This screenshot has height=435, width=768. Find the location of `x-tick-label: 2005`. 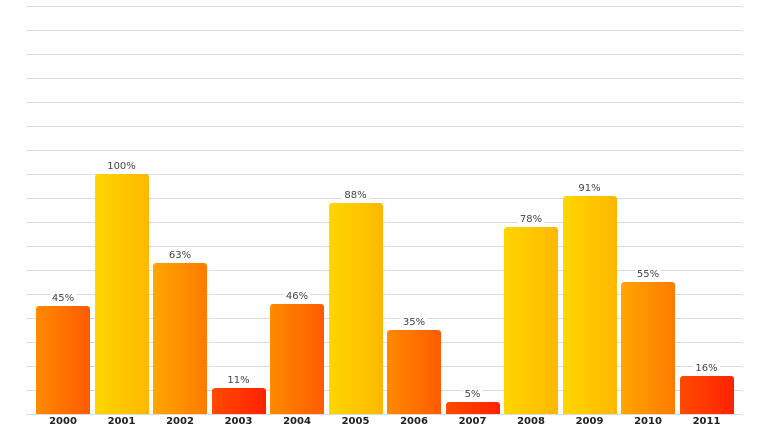

x-tick-label: 2005 is located at coordinates (355, 421).